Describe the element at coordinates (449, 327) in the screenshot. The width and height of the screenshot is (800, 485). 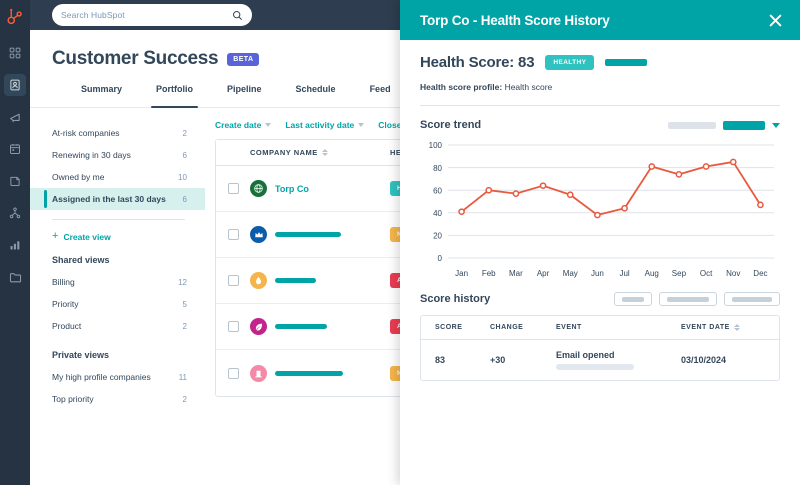
I see `column-header-score: SCORE` at that location.